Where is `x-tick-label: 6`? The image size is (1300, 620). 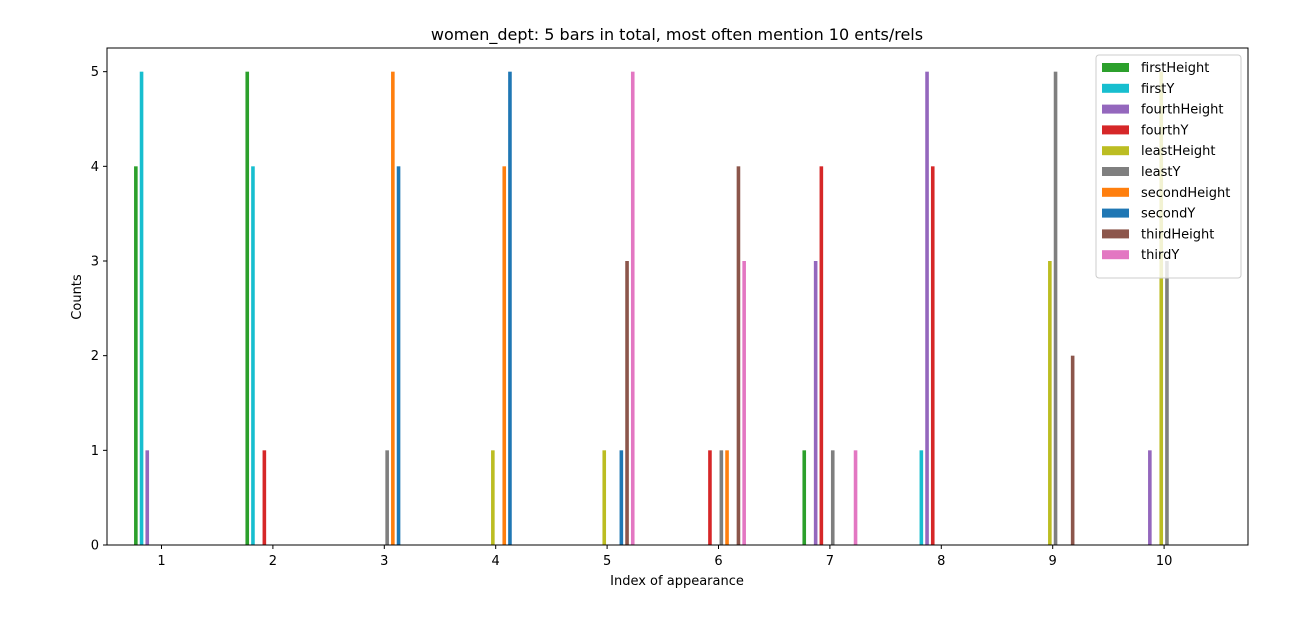
x-tick-label: 6 is located at coordinates (718, 561).